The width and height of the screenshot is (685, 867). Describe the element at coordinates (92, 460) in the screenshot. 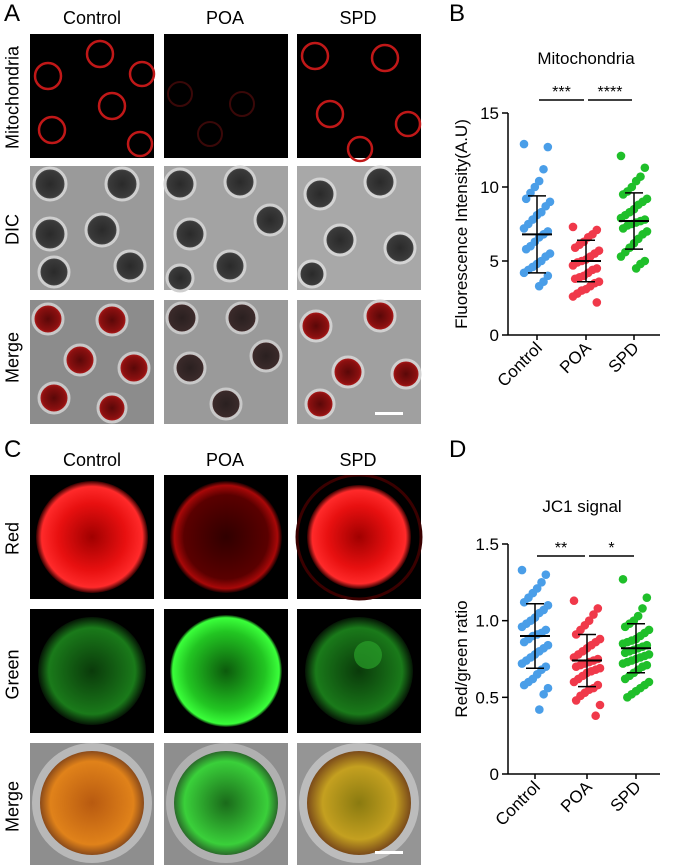

I see `col-header-control-c: Control` at that location.